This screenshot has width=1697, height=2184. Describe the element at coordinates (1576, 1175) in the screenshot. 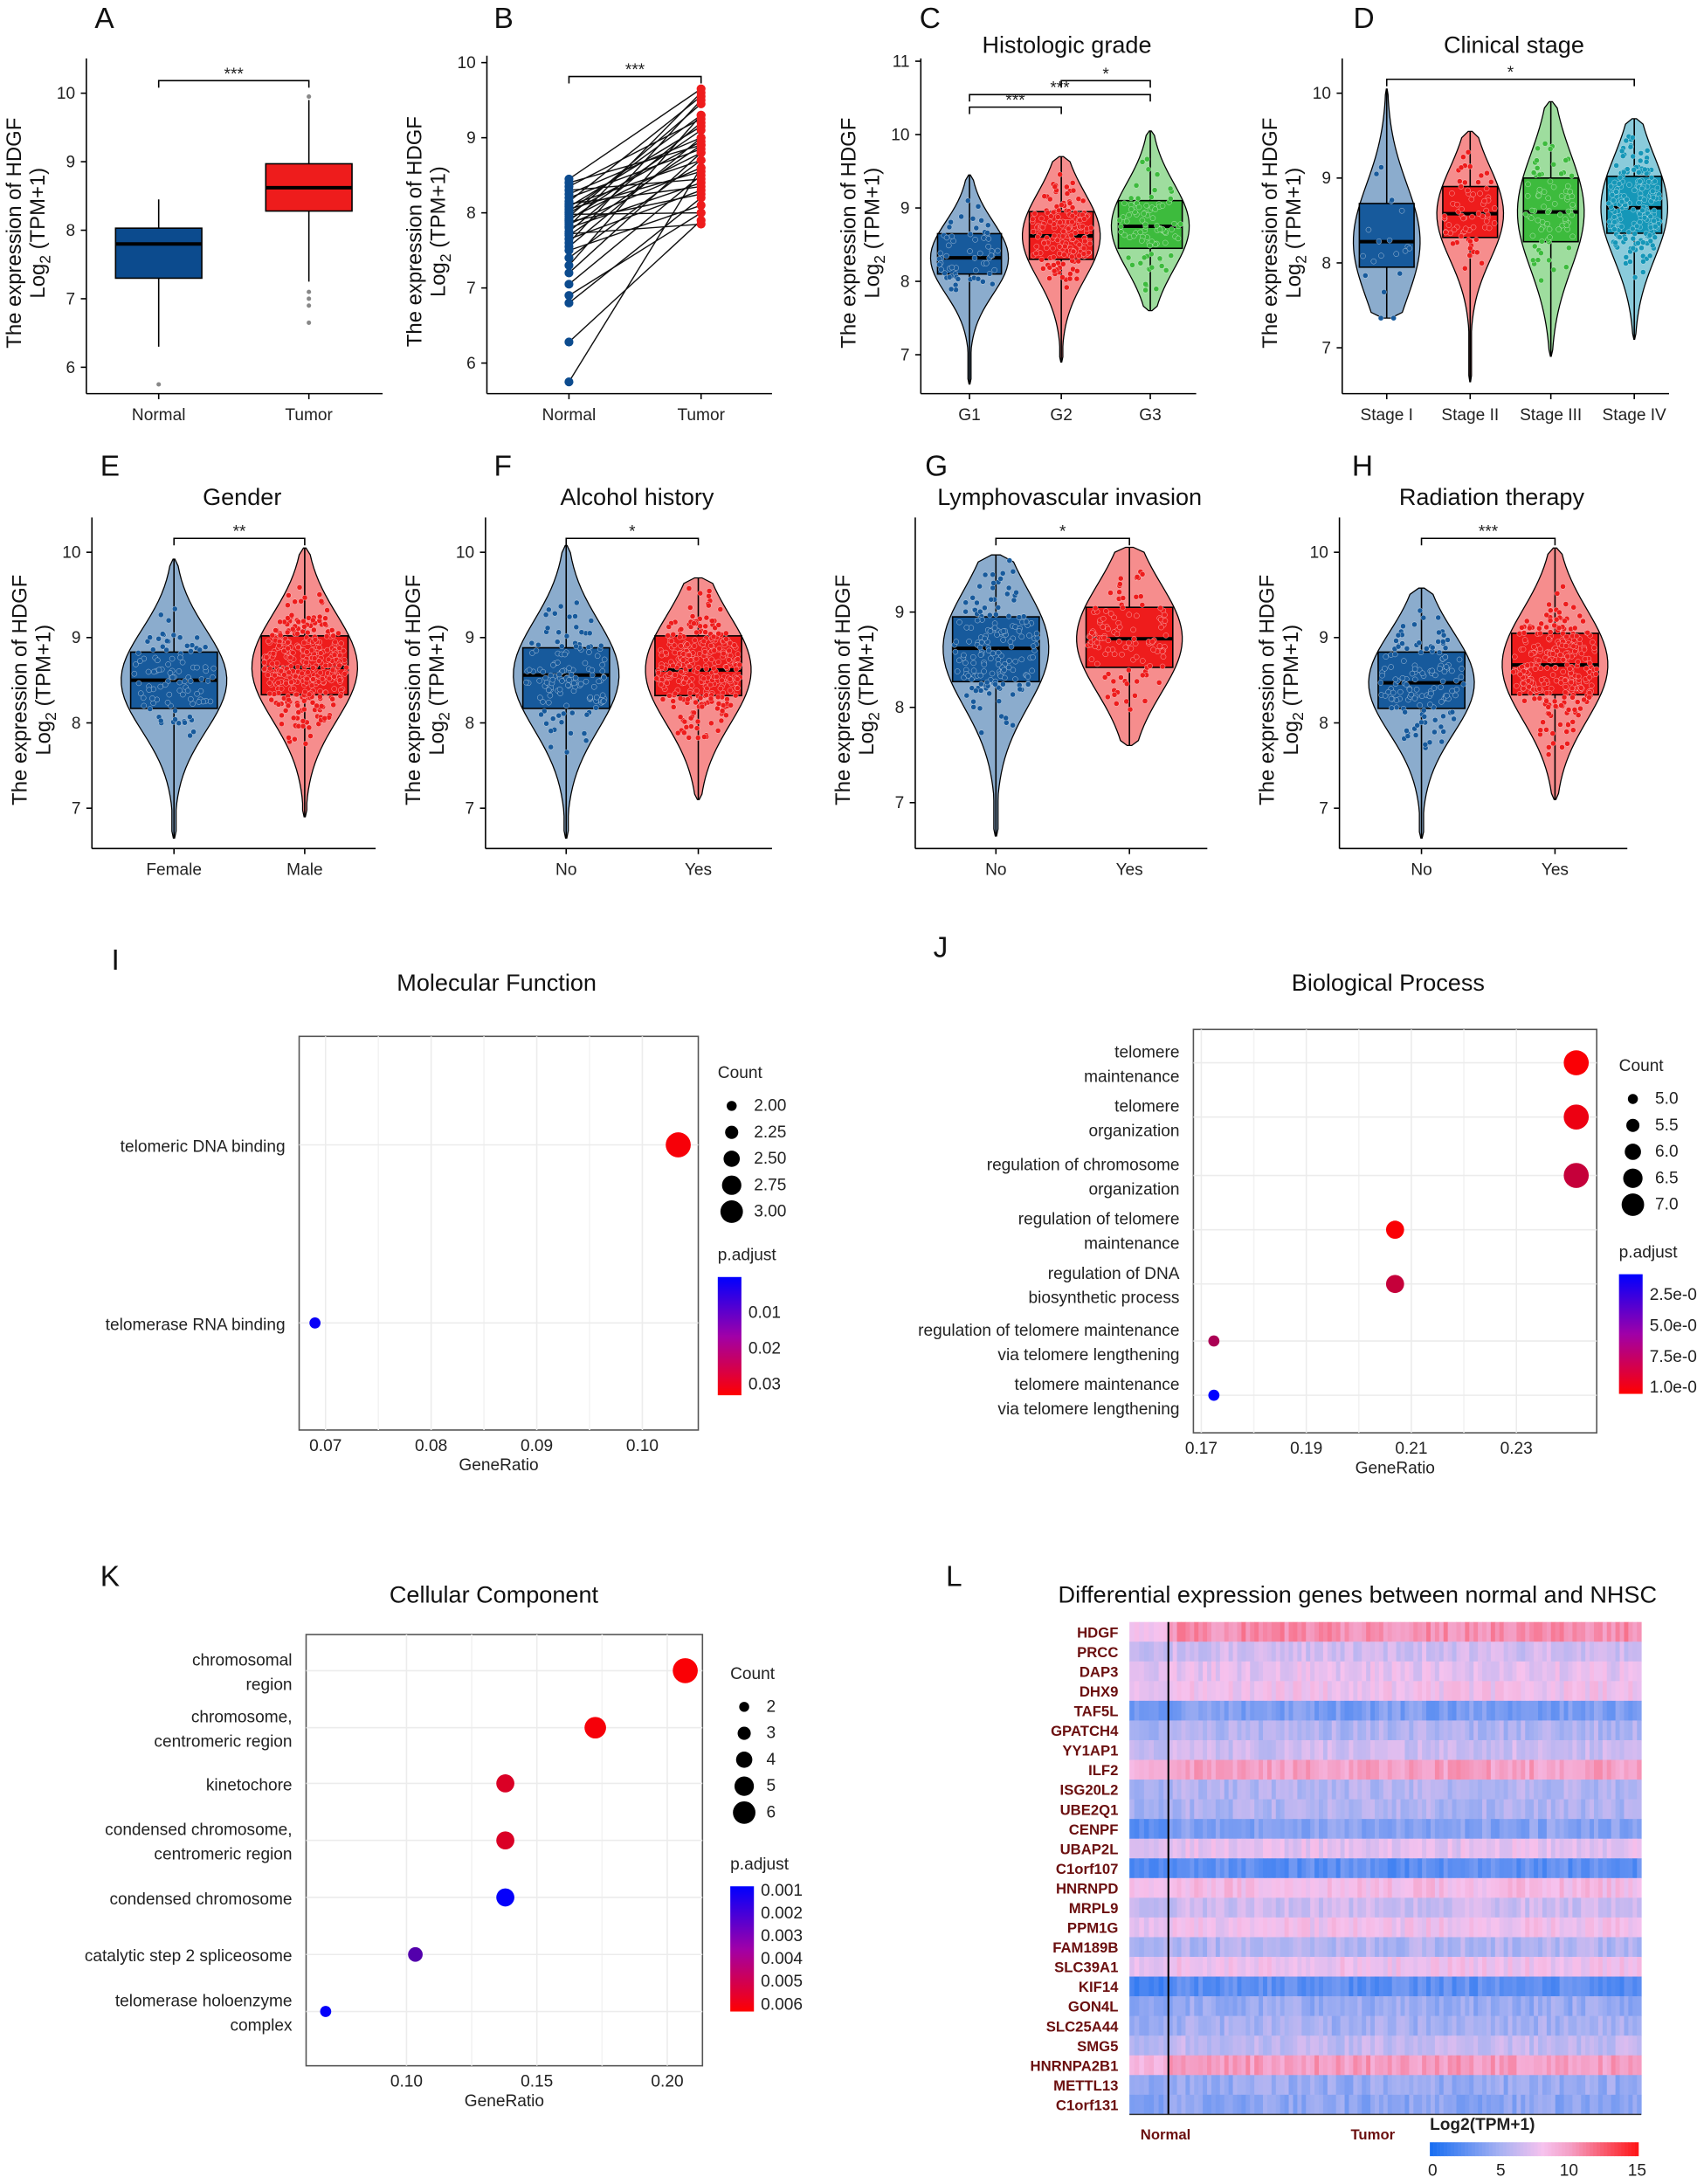

I see `term-dot` at that location.